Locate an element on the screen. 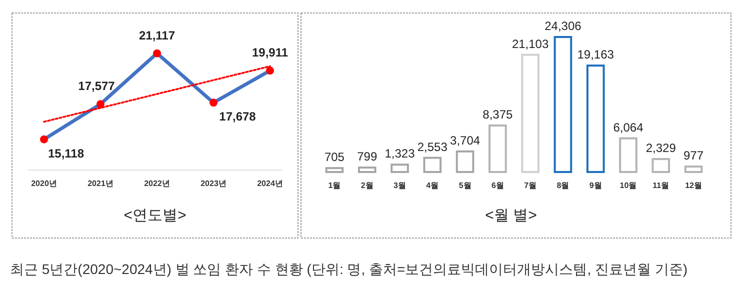 This screenshot has height=292, width=741. data-label: 8,375 is located at coordinates (498, 114).